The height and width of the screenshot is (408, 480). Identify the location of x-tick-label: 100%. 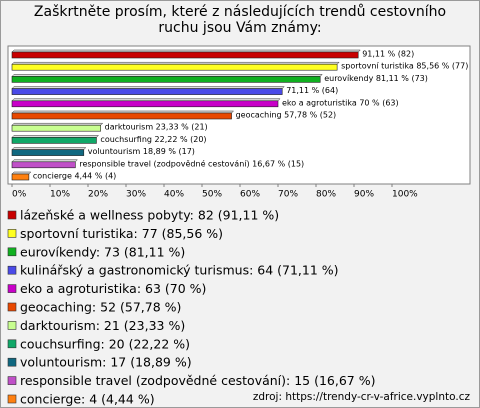
(405, 195).